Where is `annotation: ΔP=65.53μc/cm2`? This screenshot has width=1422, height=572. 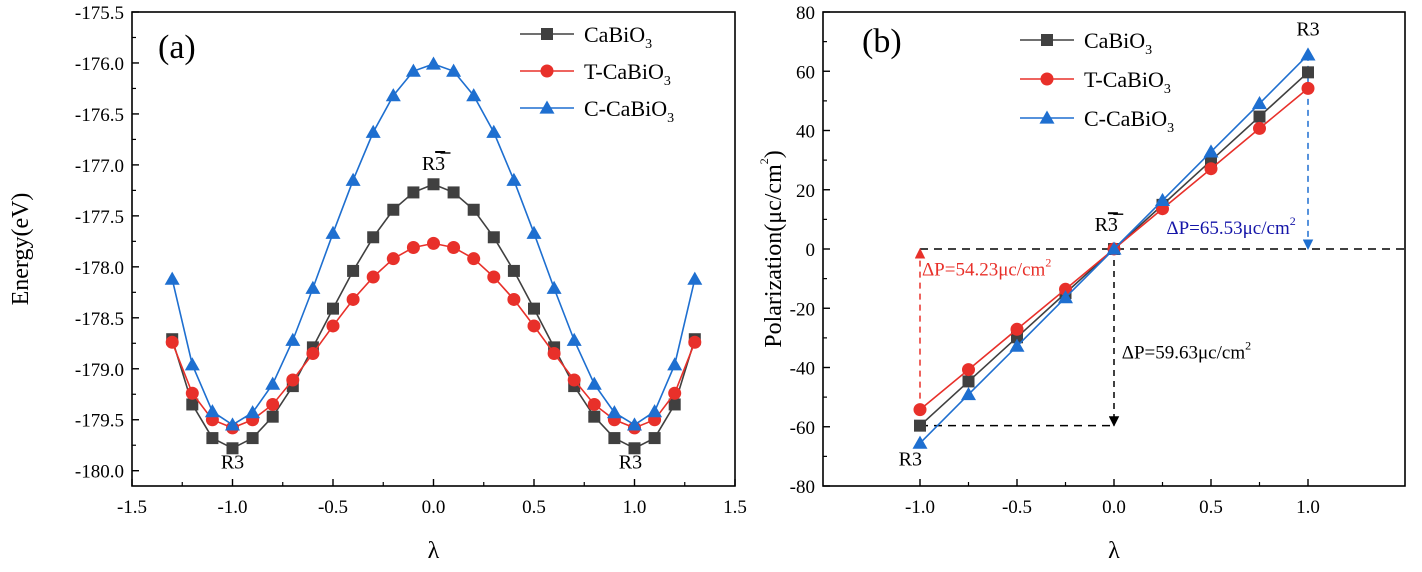 annotation: ΔP=65.53μc/cm2 is located at coordinates (1230, 226).